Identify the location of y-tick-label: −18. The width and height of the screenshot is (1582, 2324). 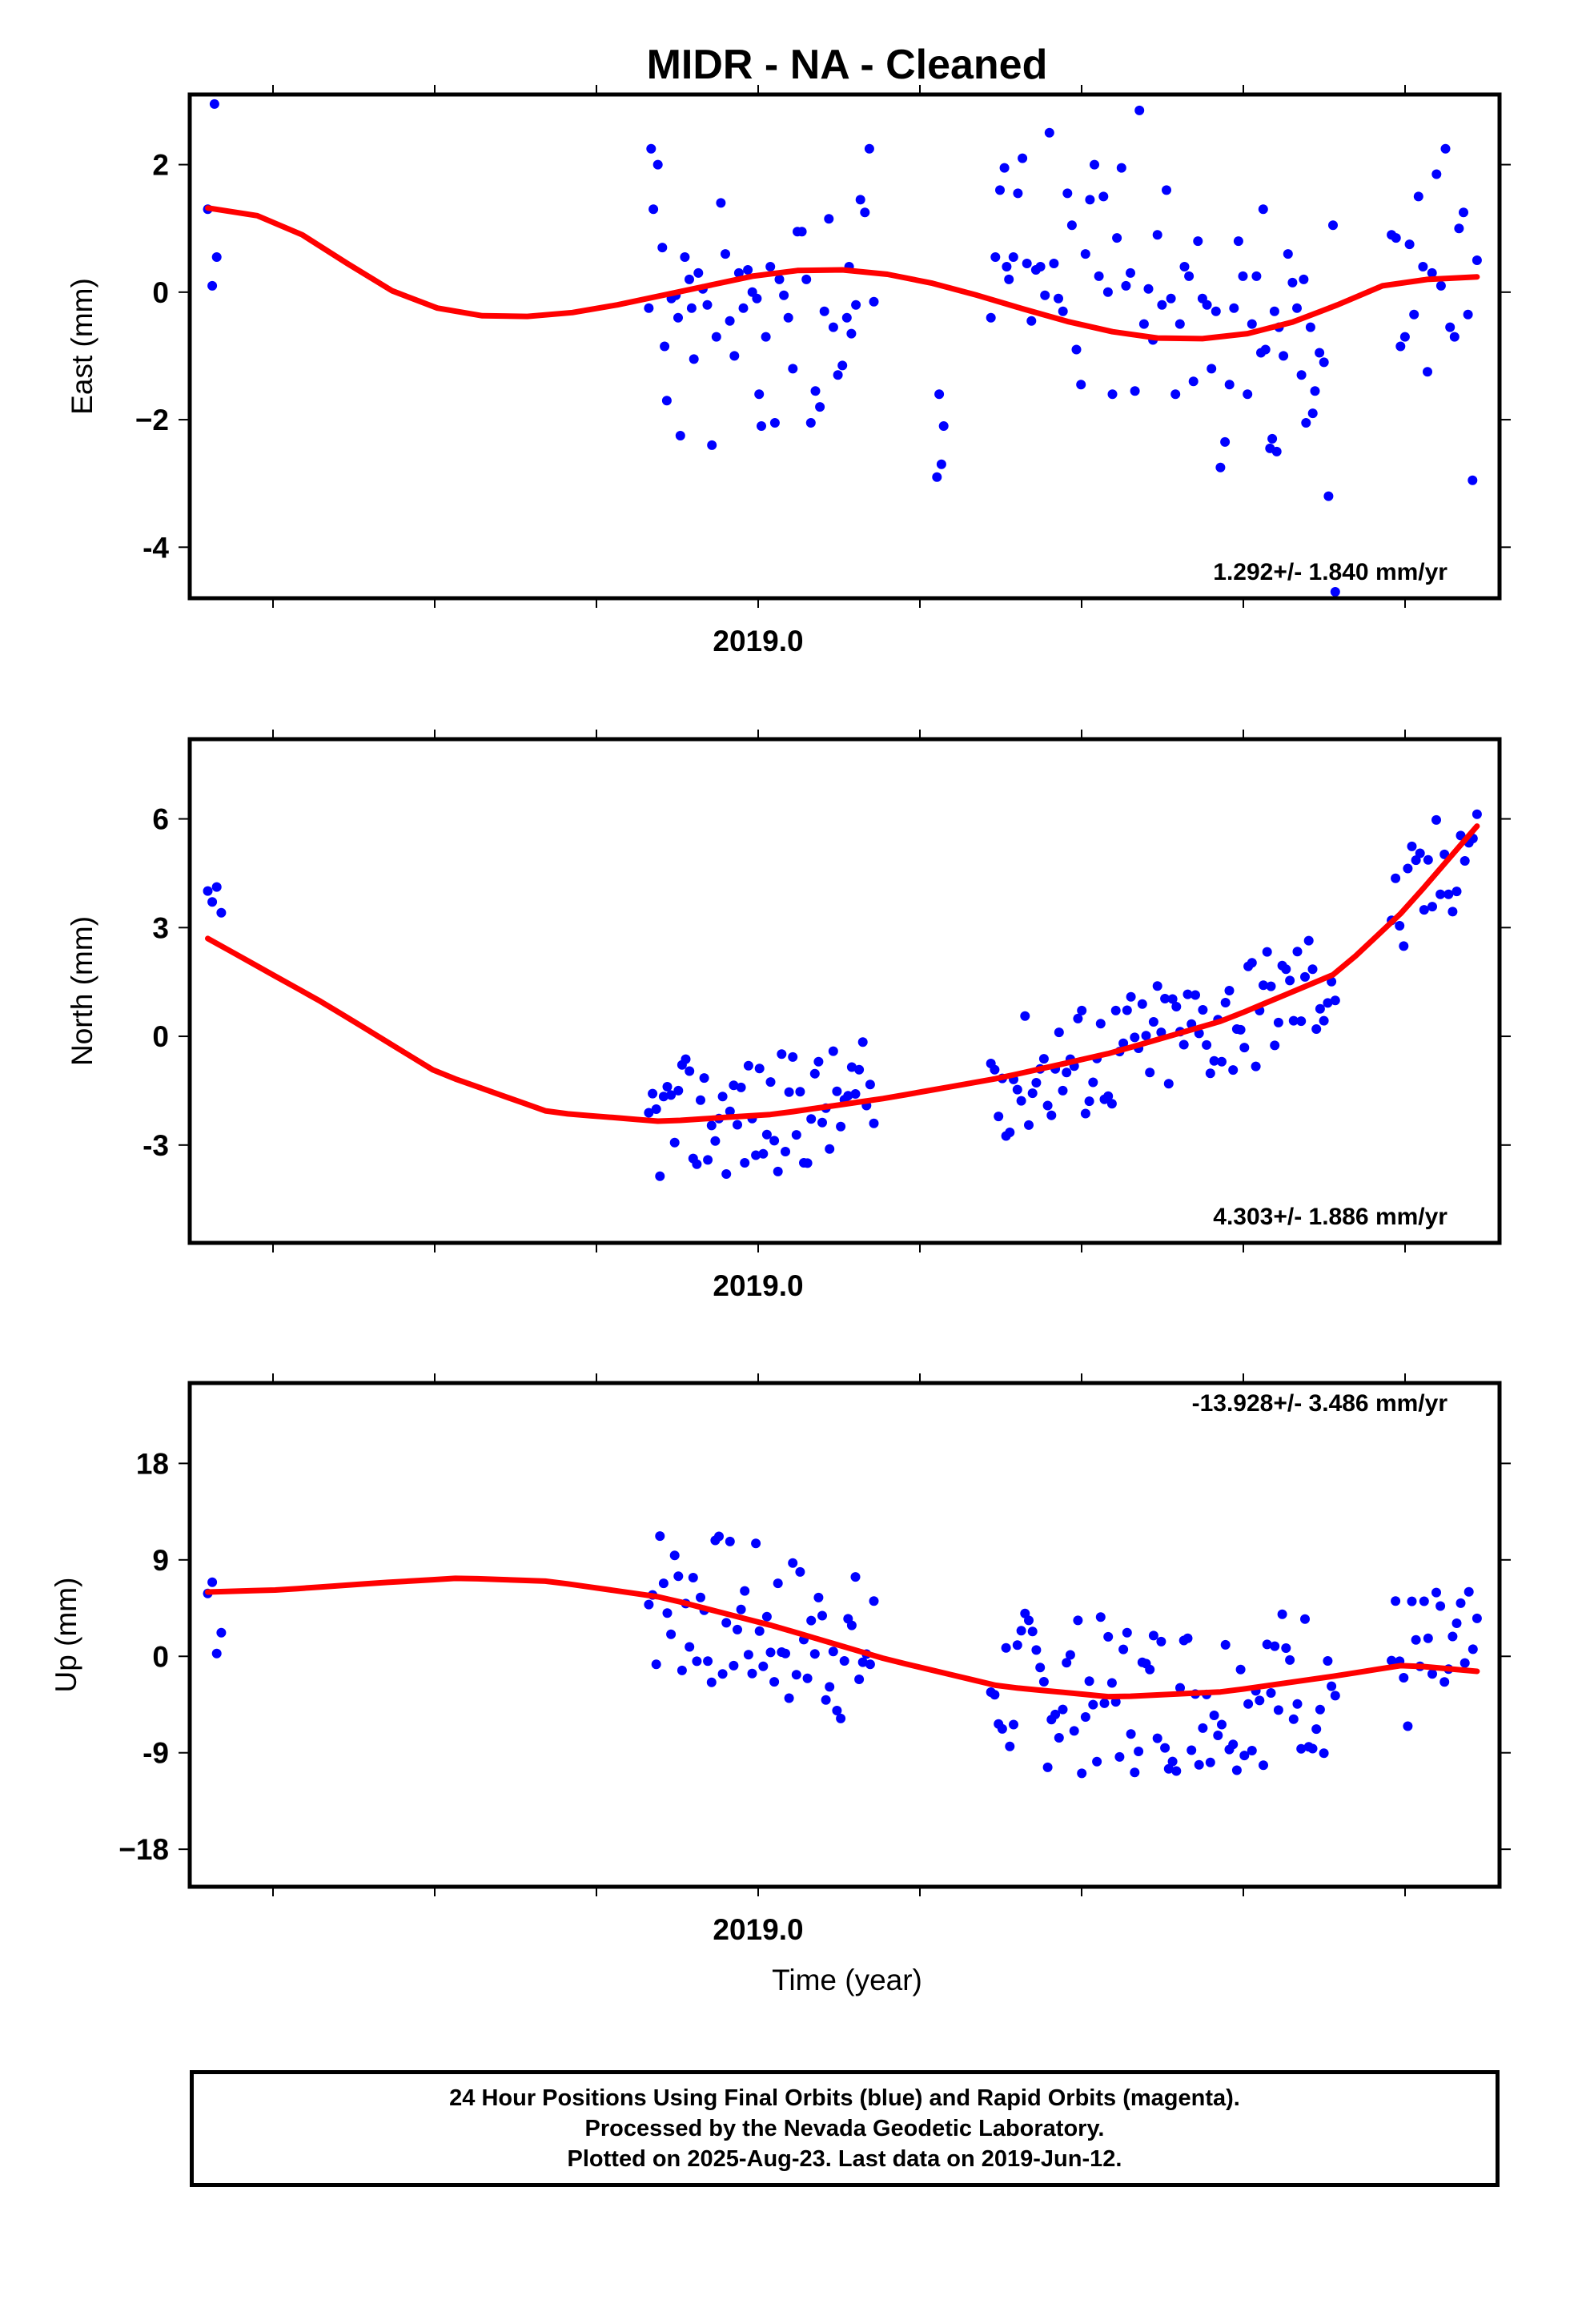
(144, 1849).